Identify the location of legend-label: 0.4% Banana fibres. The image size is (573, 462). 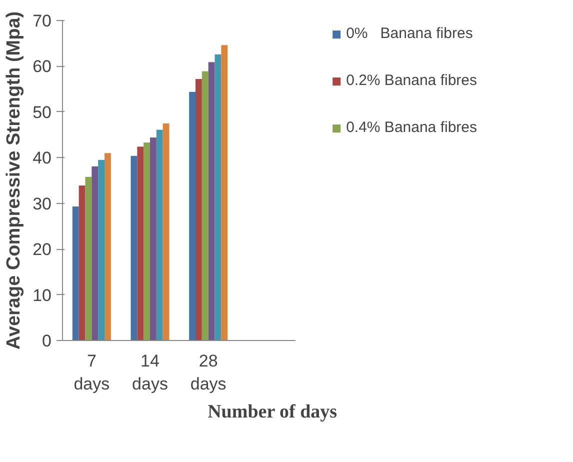
(411, 127).